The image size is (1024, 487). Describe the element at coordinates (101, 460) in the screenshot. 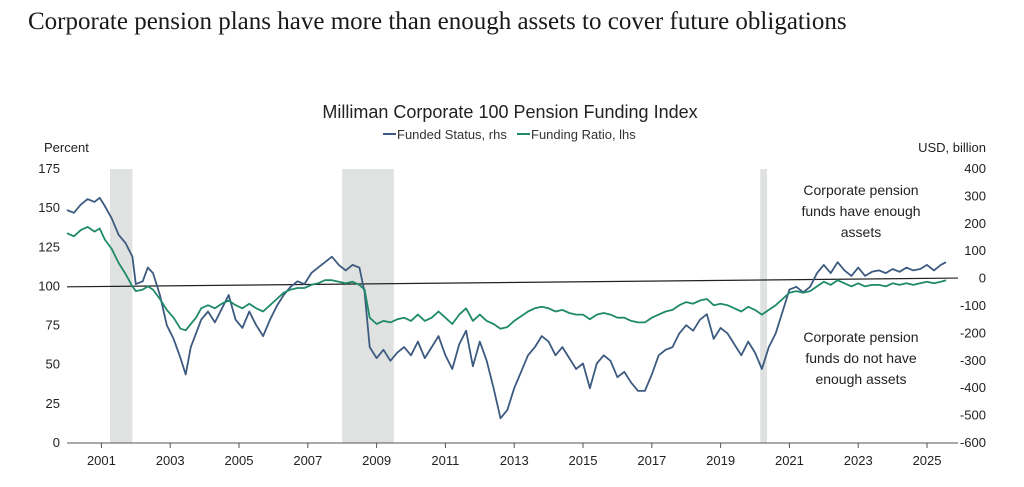

I see `x-tick-label: 2001` at that location.